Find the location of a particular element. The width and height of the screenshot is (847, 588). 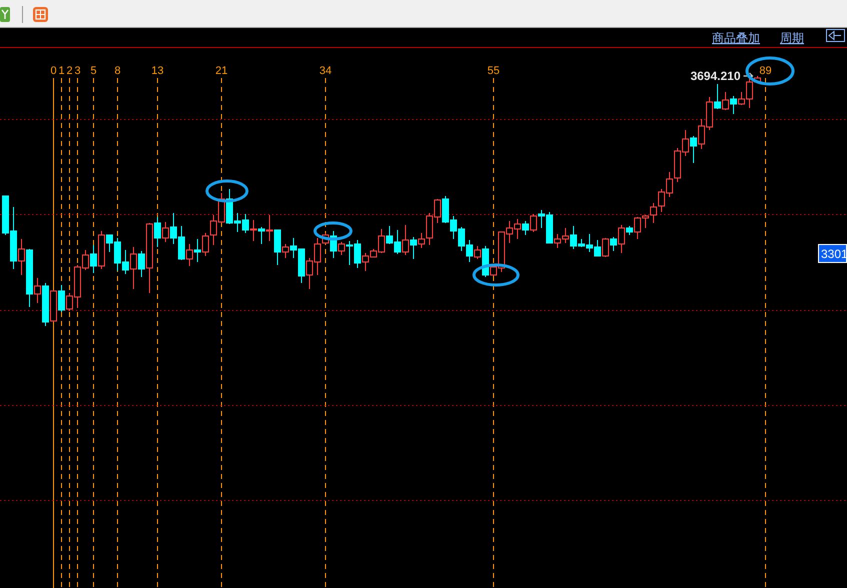

x-tick-label: 0 is located at coordinates (53, 71).